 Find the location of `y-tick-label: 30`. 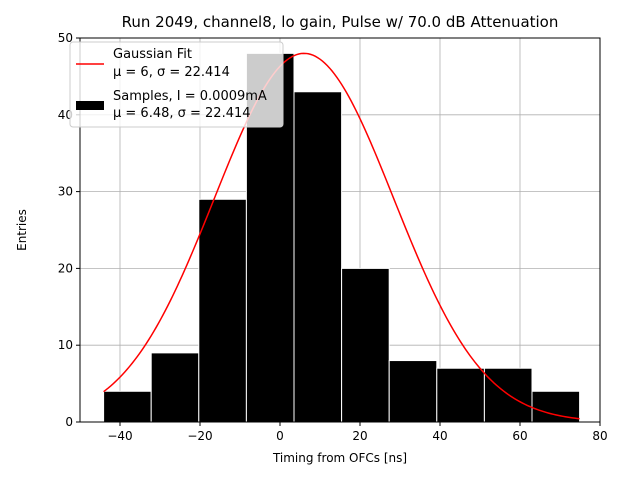

y-tick-label: 30 is located at coordinates (65, 192).